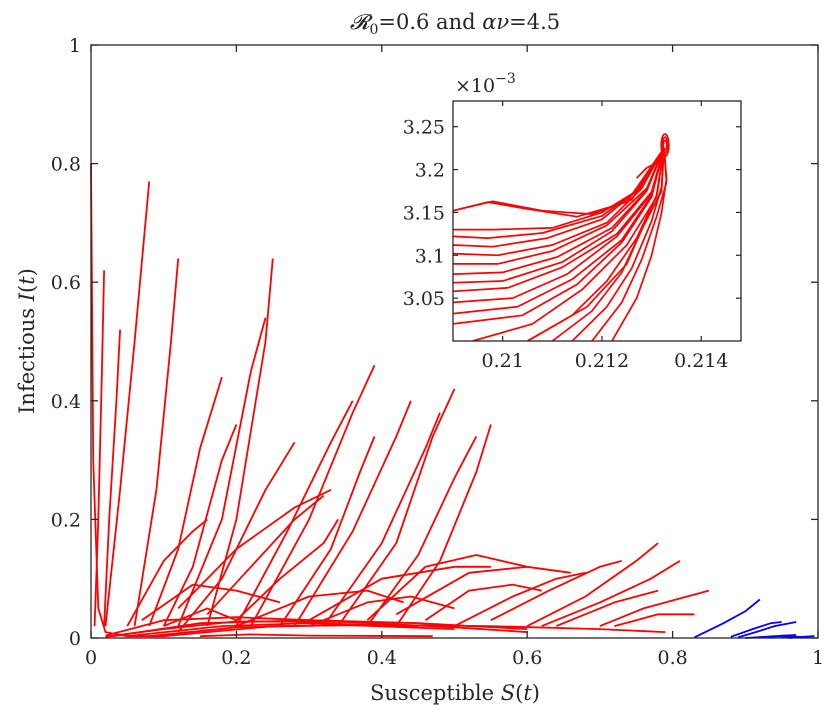  I want to click on title-alpha-nu-value: =4.5, so click(534, 22).